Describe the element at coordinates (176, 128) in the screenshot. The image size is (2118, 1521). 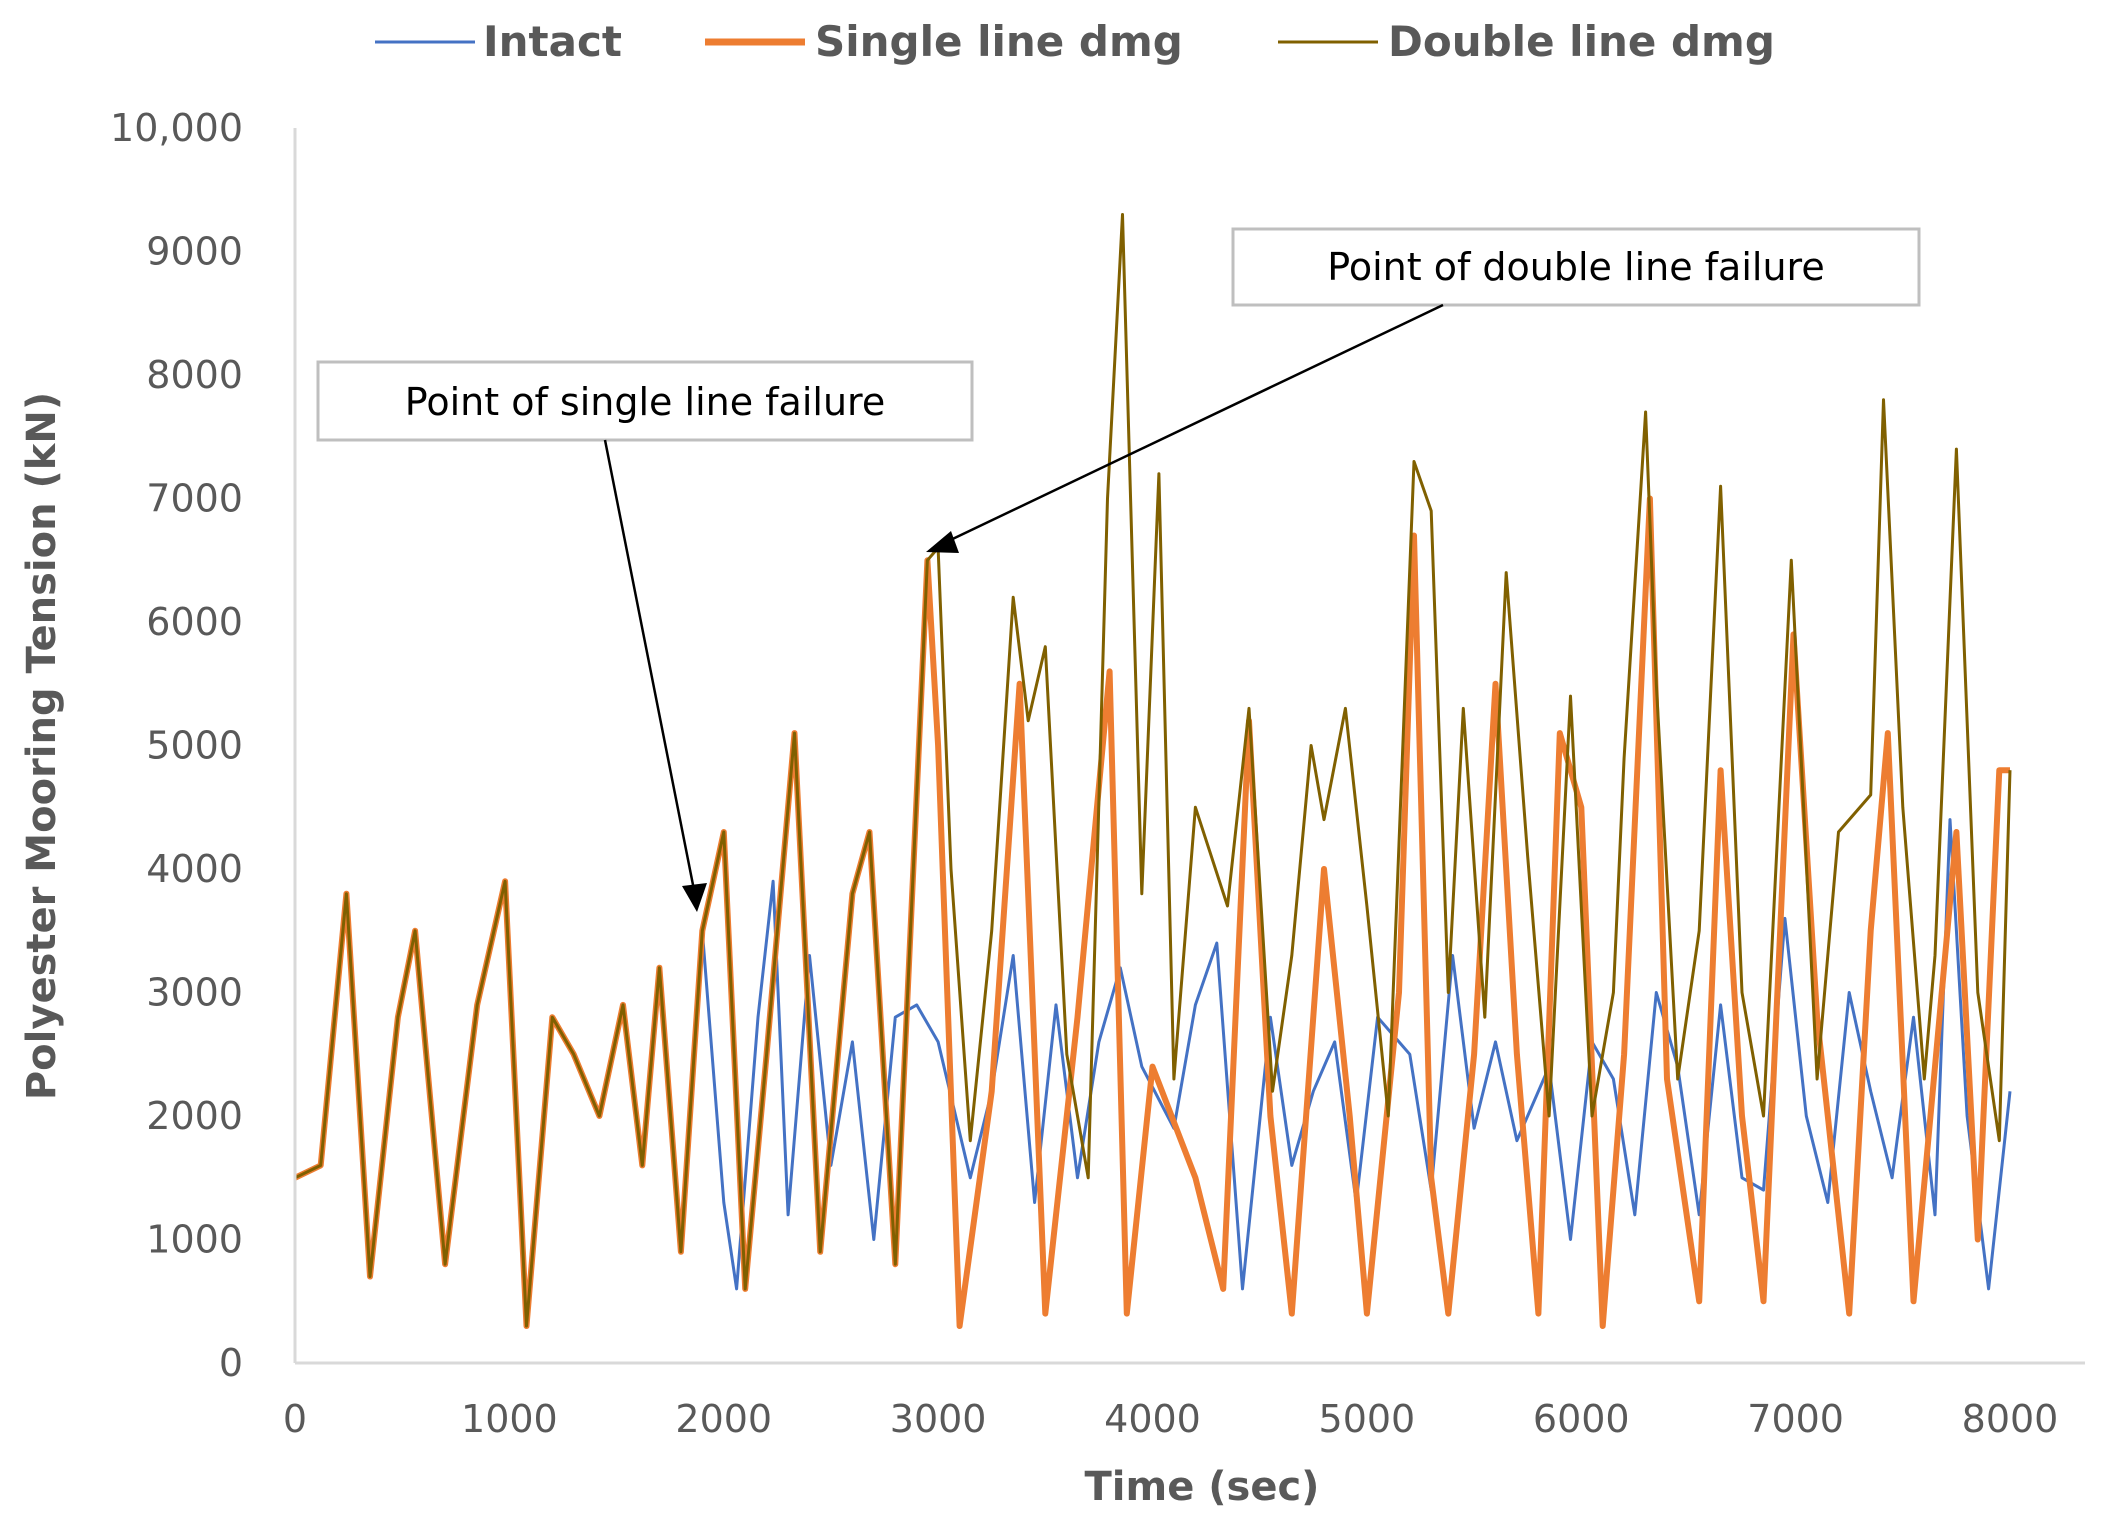
I see `y-tick-label: 10,000` at that location.